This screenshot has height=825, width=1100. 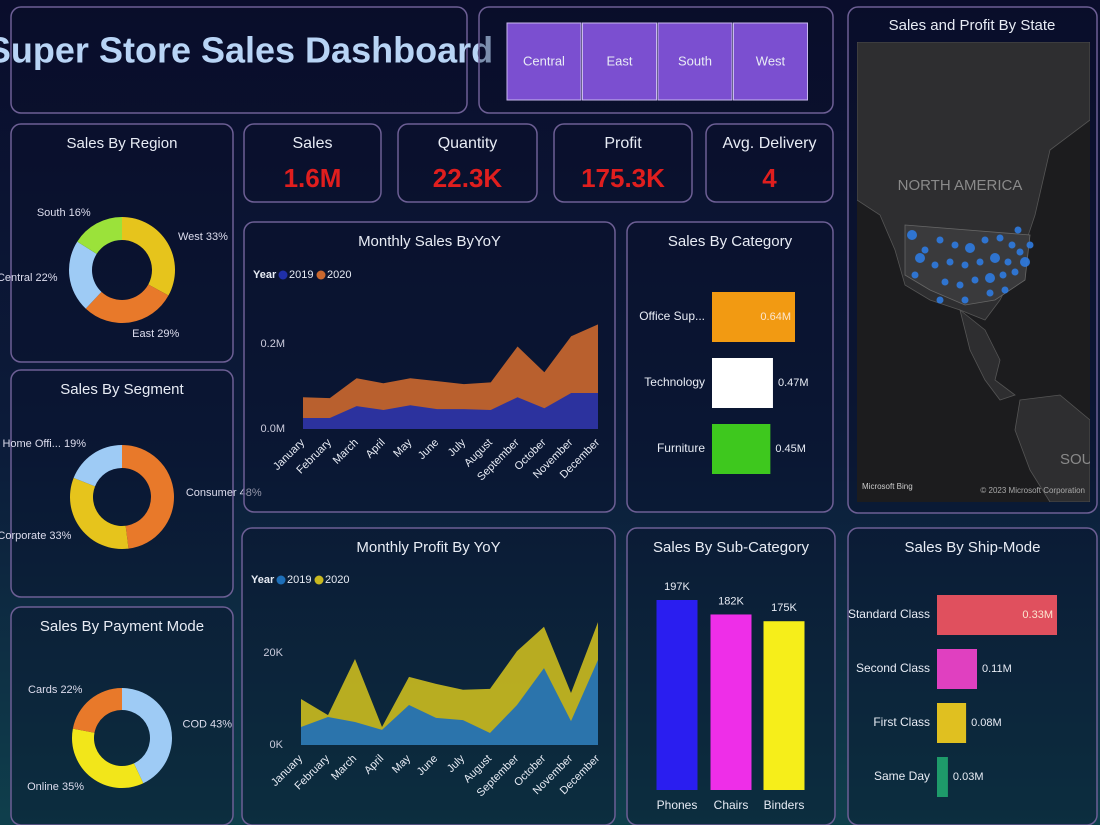 What do you see at coordinates (208, 724) in the screenshot?
I see `slice-label: COD 43%` at bounding box center [208, 724].